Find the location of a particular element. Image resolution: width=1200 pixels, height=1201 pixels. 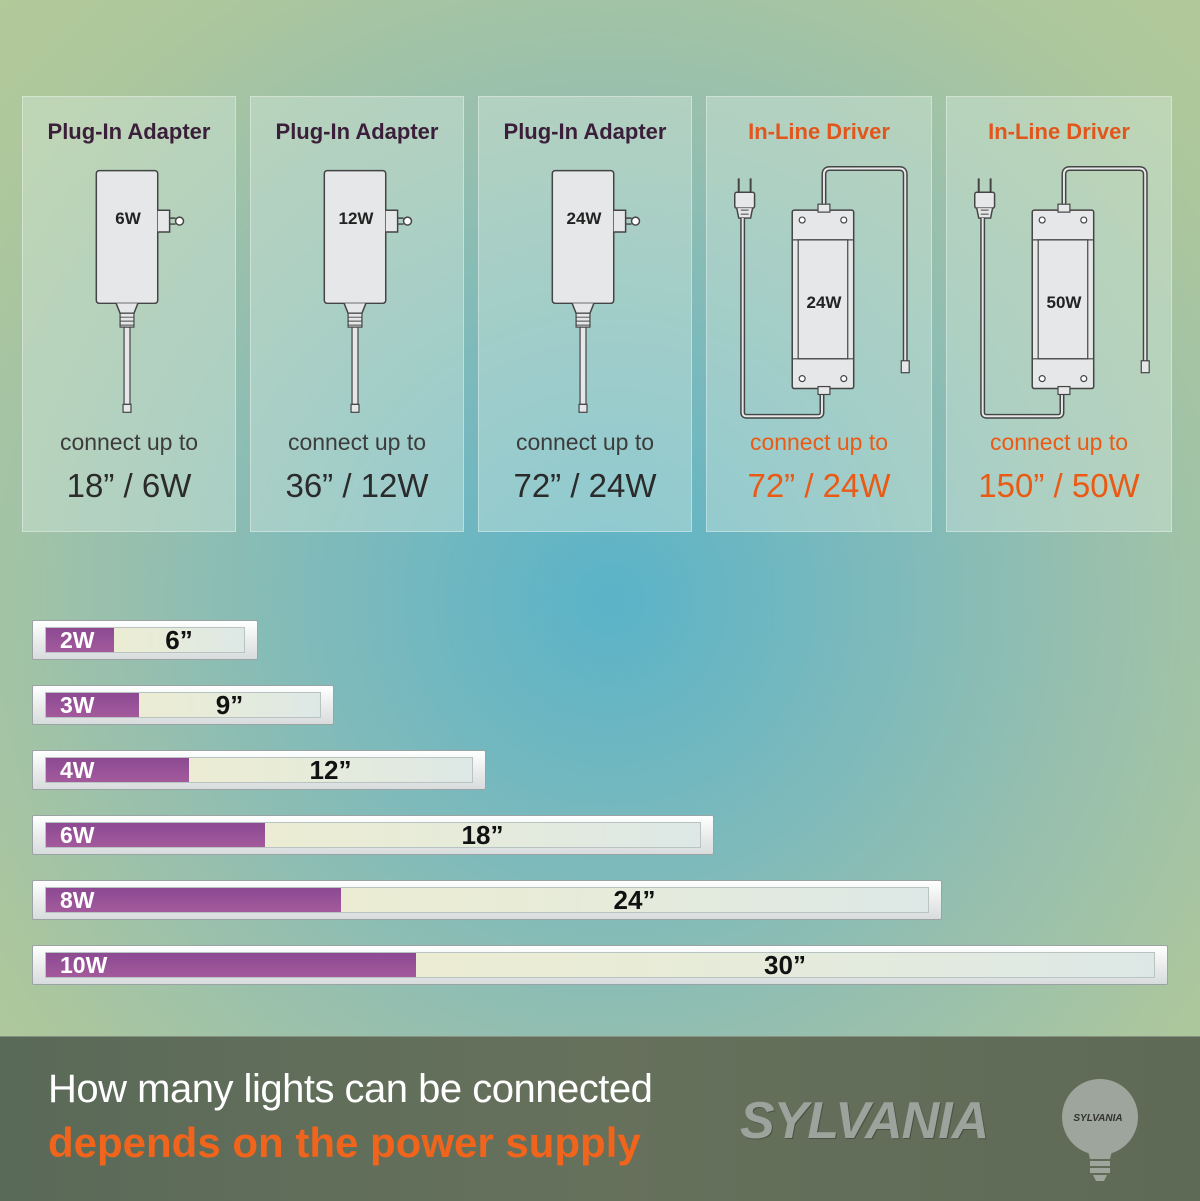

card-spec: 36” / 12W is located at coordinates (357, 485).